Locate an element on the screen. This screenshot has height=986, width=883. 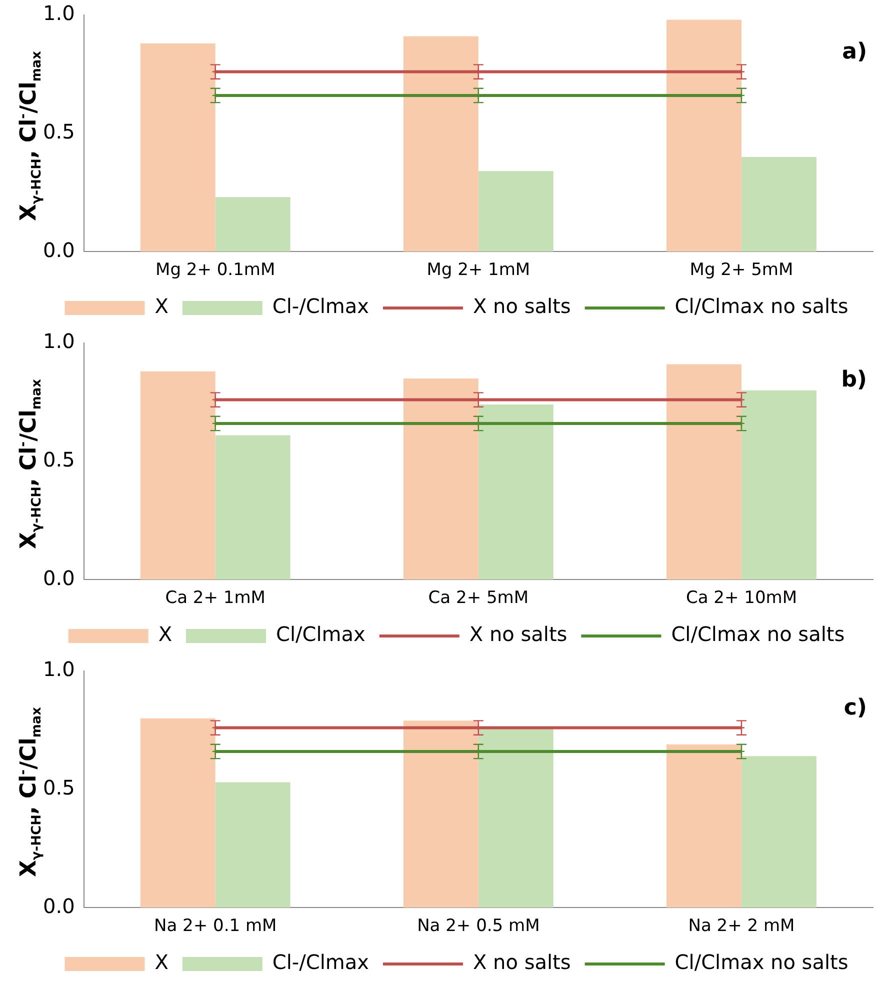
x-tick-label: Mg 2+ 5mM is located at coordinates (742, 270).